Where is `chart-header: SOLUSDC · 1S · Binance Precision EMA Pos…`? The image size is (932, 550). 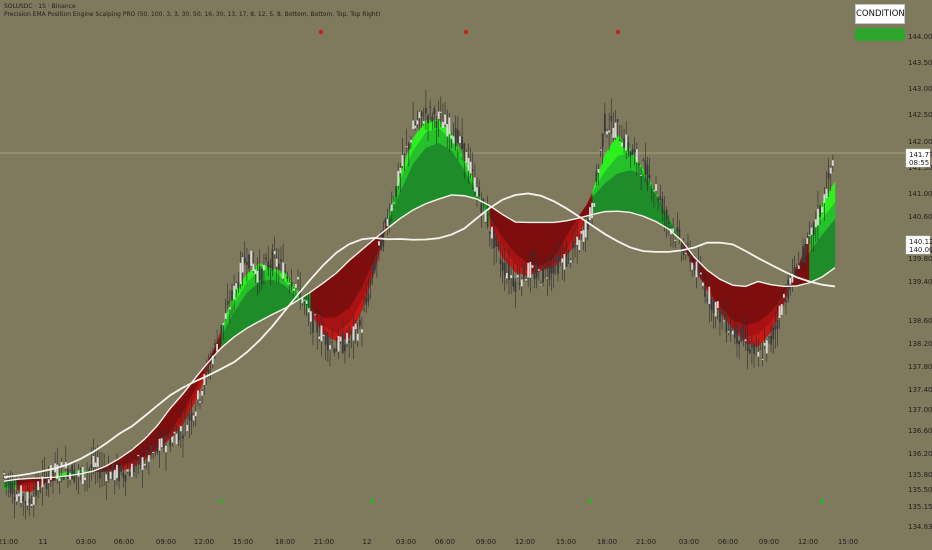
chart-header: SOLUSDC · 1S · Binance Precision EMA Pos… is located at coordinates (192, 11).